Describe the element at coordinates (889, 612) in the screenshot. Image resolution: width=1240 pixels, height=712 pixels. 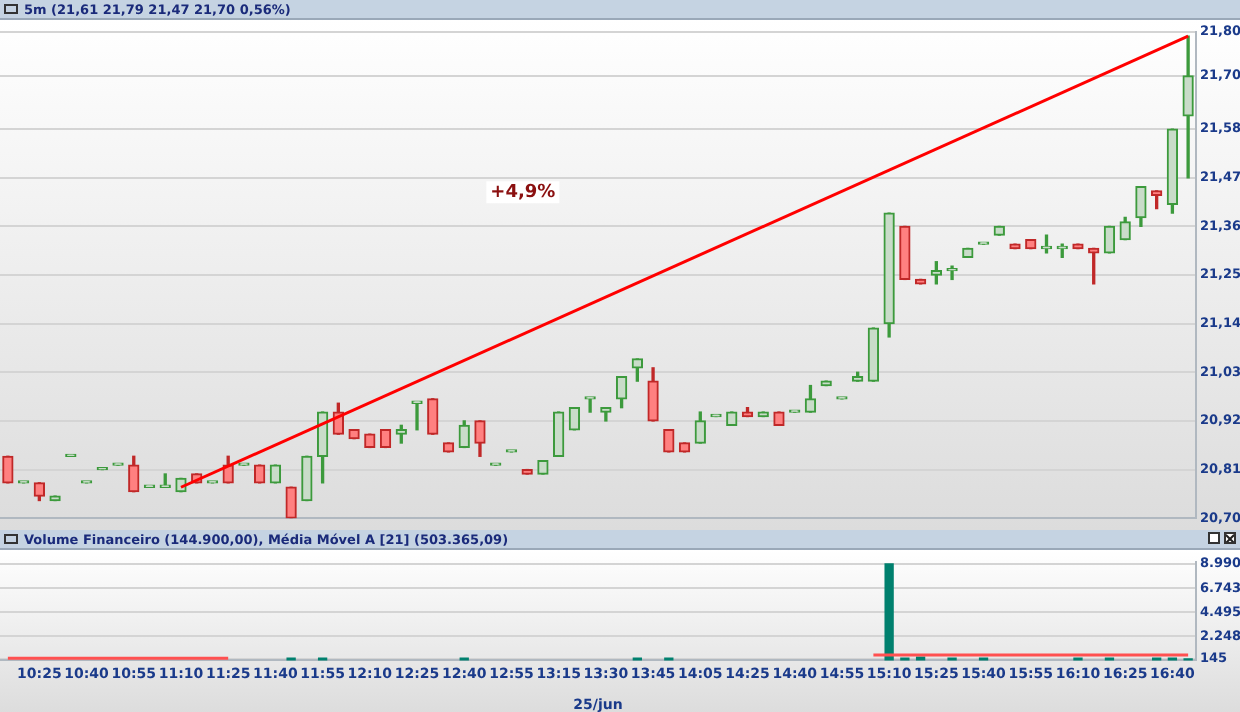
I see `bar` at that location.